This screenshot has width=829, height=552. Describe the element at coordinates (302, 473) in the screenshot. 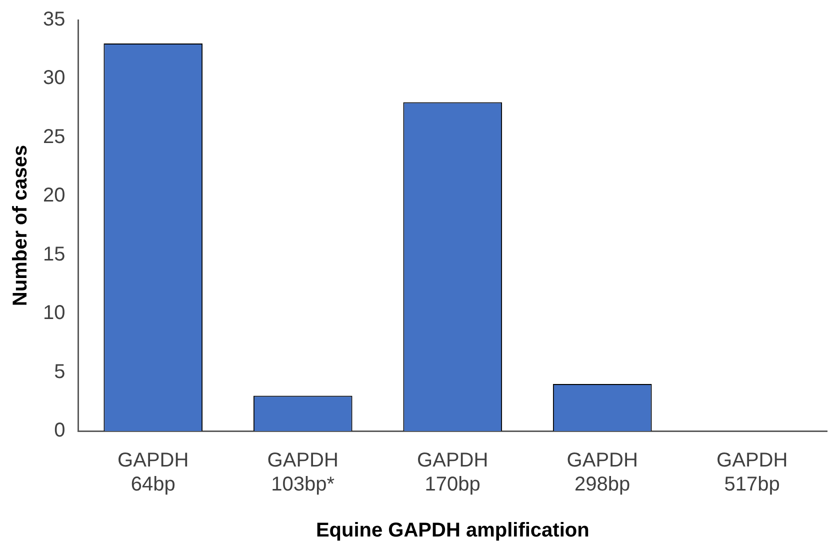

I see `x-tick-label: GAPDH 103bp*` at that location.